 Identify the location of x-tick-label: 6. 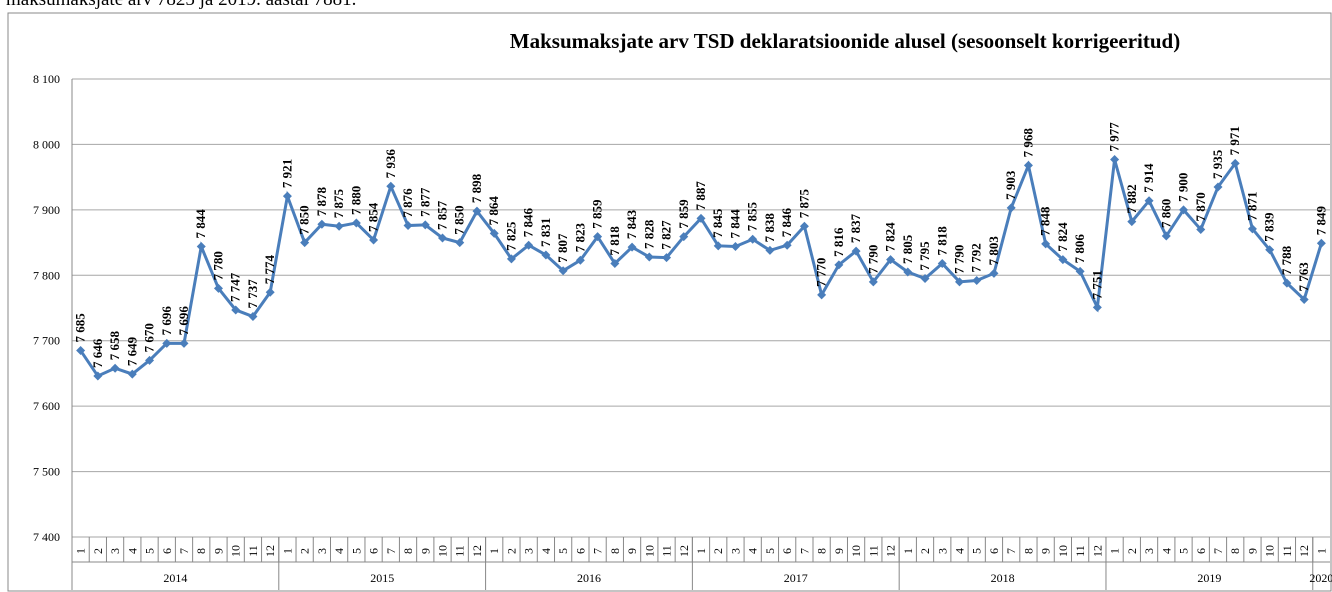
(994, 551).